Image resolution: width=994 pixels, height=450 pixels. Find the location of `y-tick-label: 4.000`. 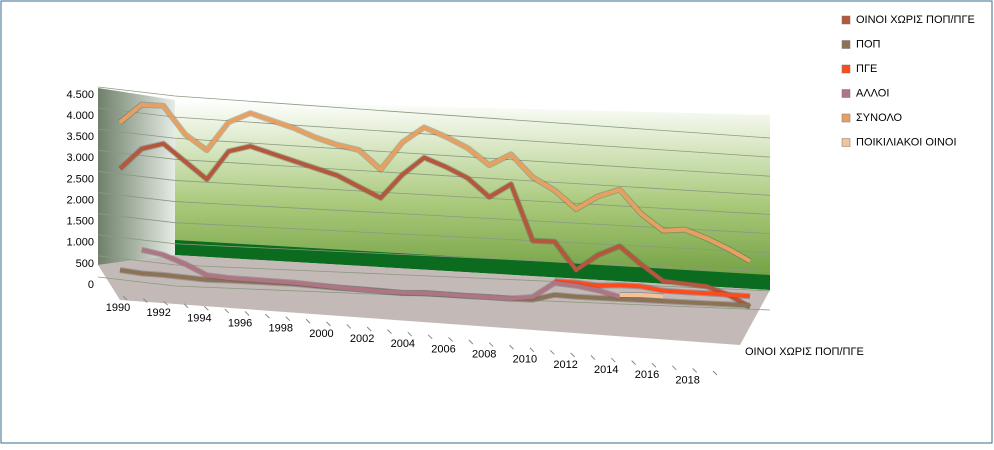

y-tick-label: 4.000 is located at coordinates (80, 116).